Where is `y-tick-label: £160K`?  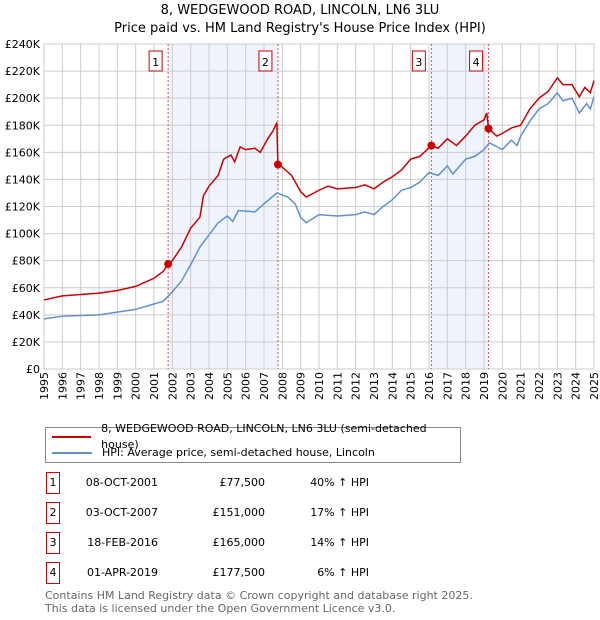 y-tick-label: £160K is located at coordinates (23, 152).